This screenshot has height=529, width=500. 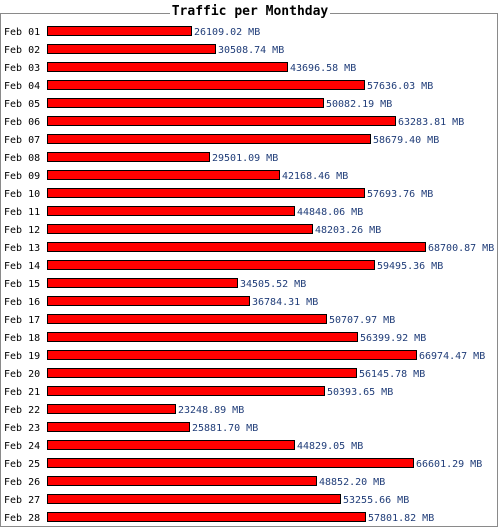 What do you see at coordinates (22, 482) in the screenshot?
I see `category-label: Feb 26` at bounding box center [22, 482].